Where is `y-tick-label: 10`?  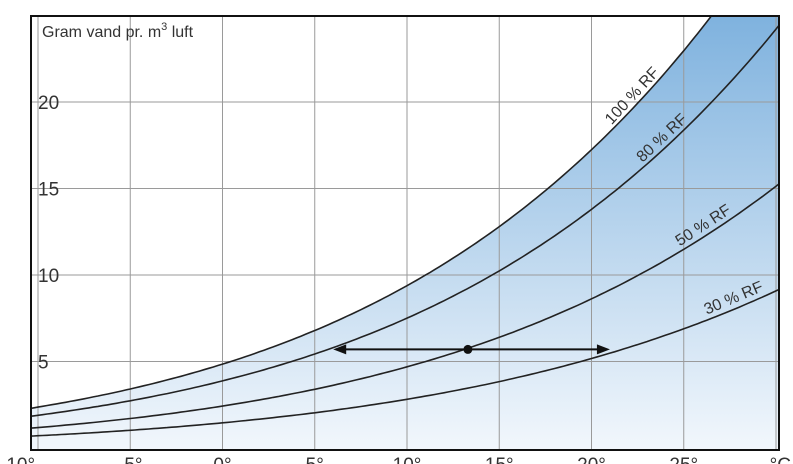
y-tick-label: 10 is located at coordinates (48, 276).